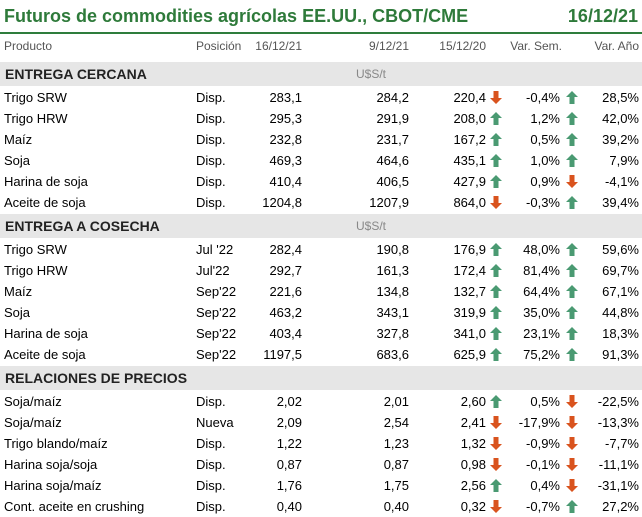  Describe the element at coordinates (545, 139) in the screenshot. I see `week-change: 0,5%` at that location.